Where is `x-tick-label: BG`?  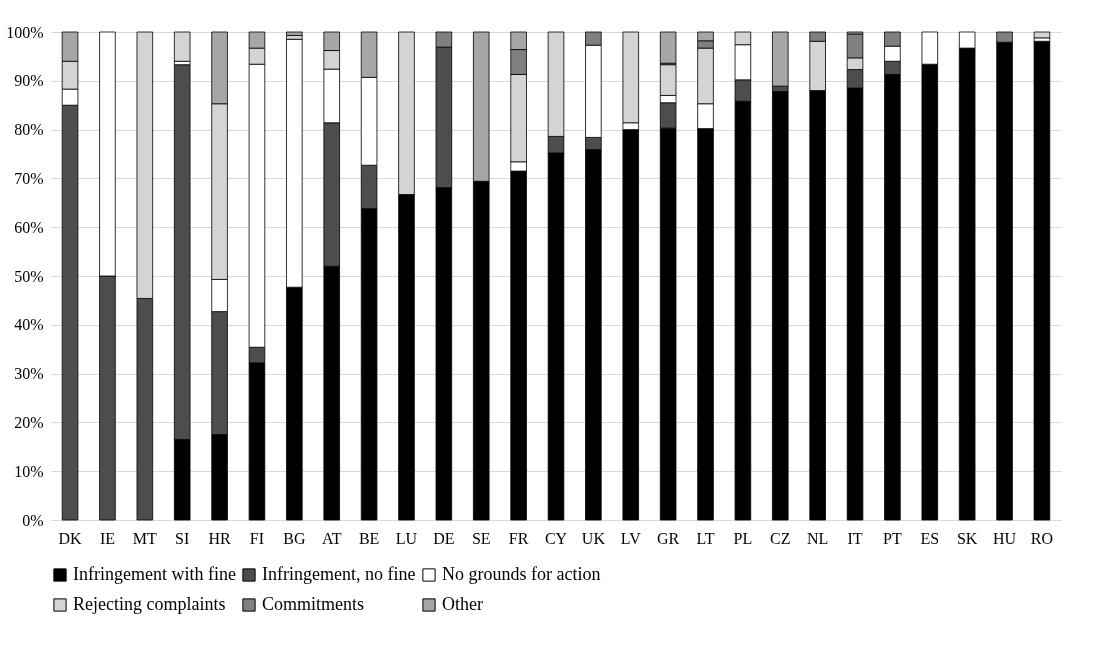 x-tick-label: BG is located at coordinates (294, 538).